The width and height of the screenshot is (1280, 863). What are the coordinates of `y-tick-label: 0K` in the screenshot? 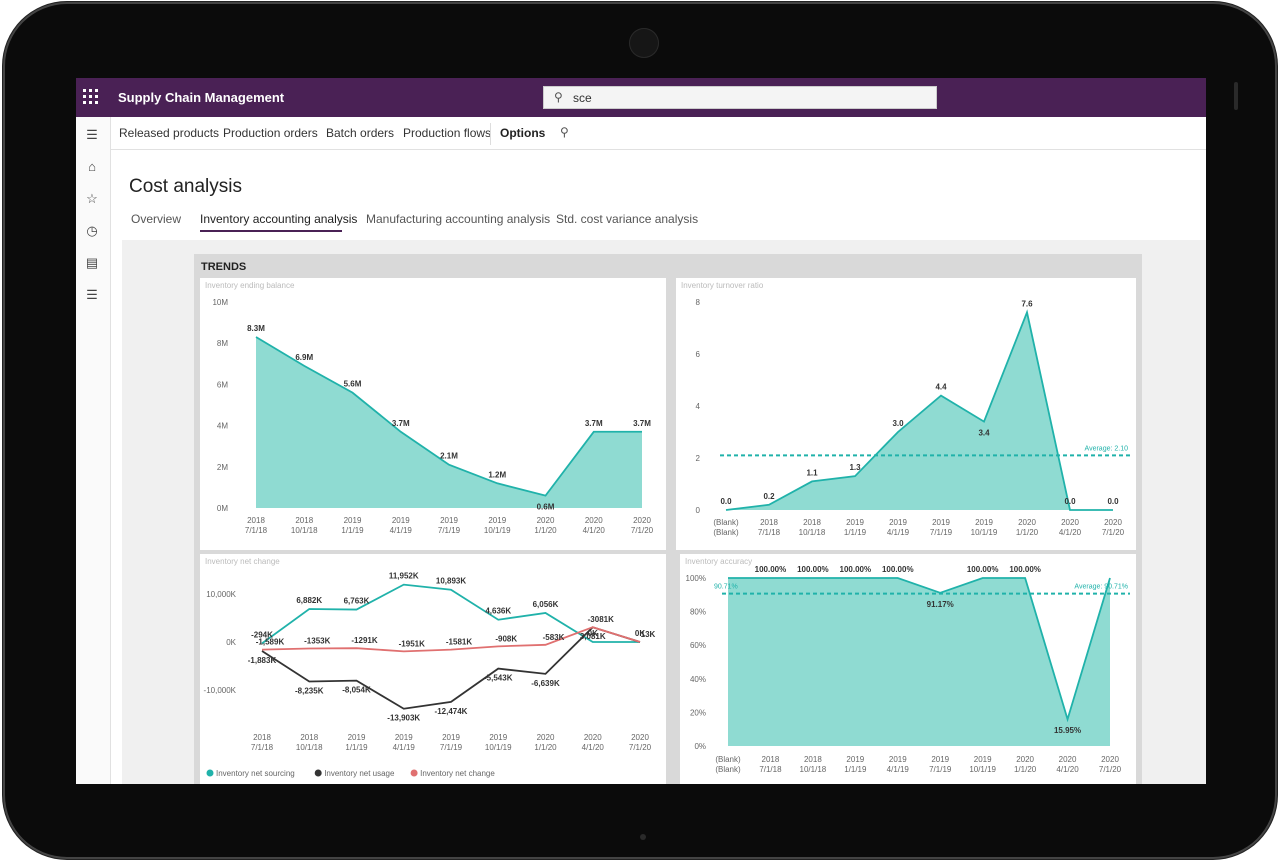 It's located at (231, 642).